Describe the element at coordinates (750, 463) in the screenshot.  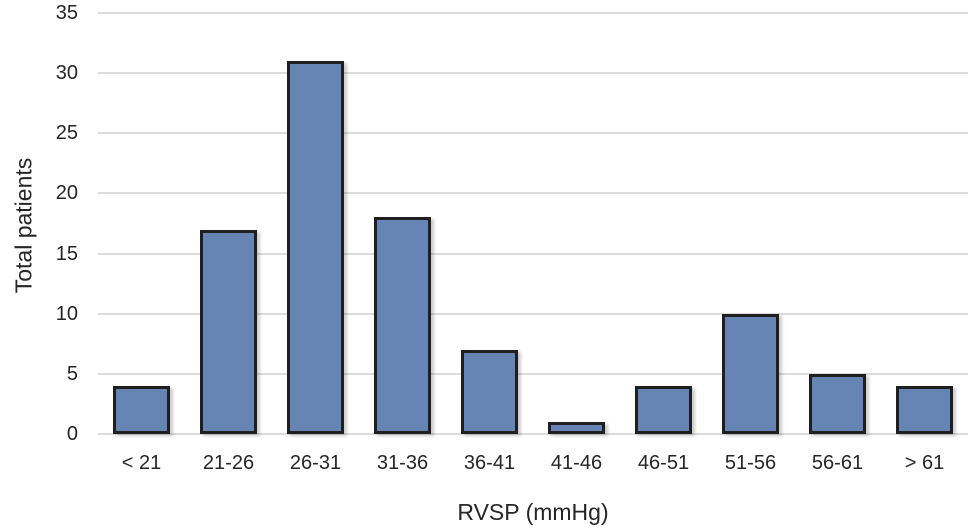
I see `x-tick-label-51-56: 51-56` at that location.